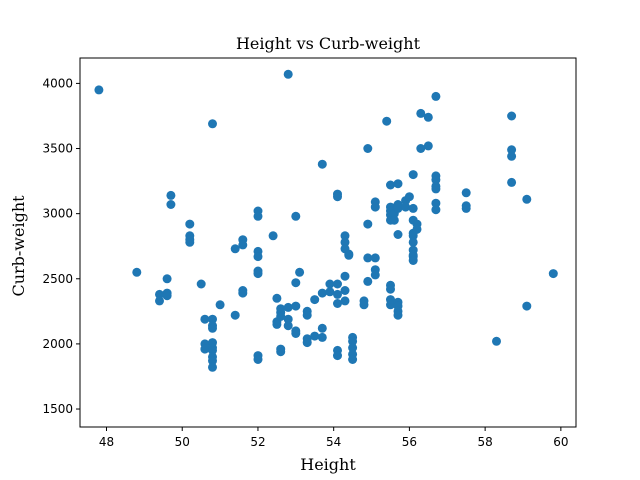  Describe the element at coordinates (57, 214) in the screenshot. I see `y-tick-label: 3000` at that location.